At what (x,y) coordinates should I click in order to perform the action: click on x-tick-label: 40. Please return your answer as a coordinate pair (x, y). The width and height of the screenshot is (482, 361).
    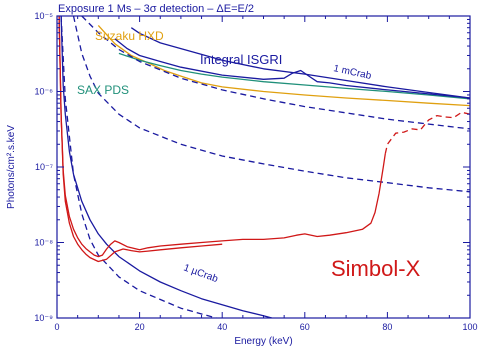
    Looking at the image, I should click on (222, 327).